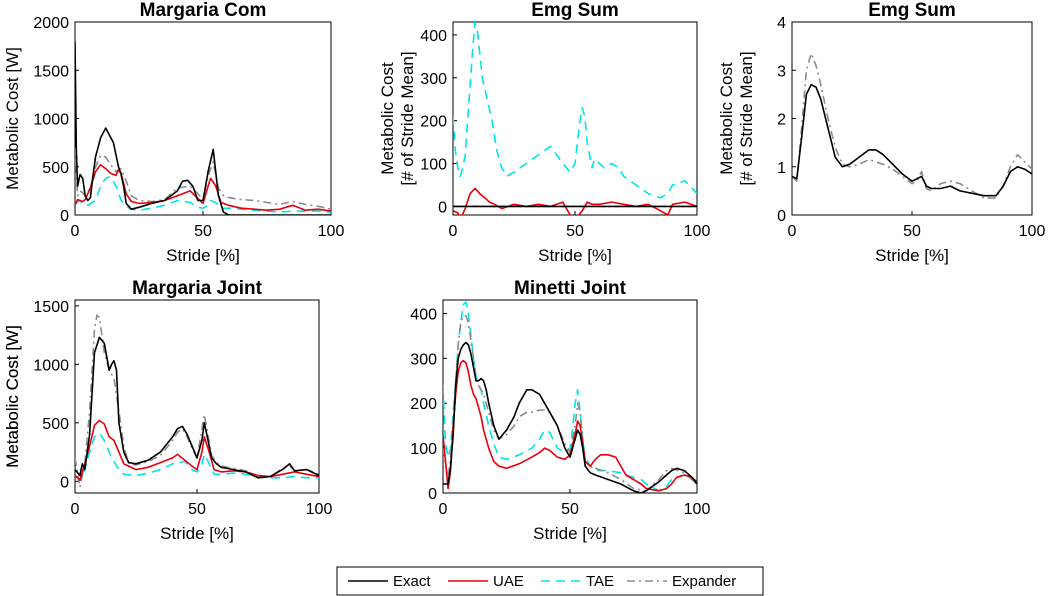 The image size is (1052, 596). What do you see at coordinates (912, 10) in the screenshot?
I see `chart-title-2: Emg Sum` at bounding box center [912, 10].